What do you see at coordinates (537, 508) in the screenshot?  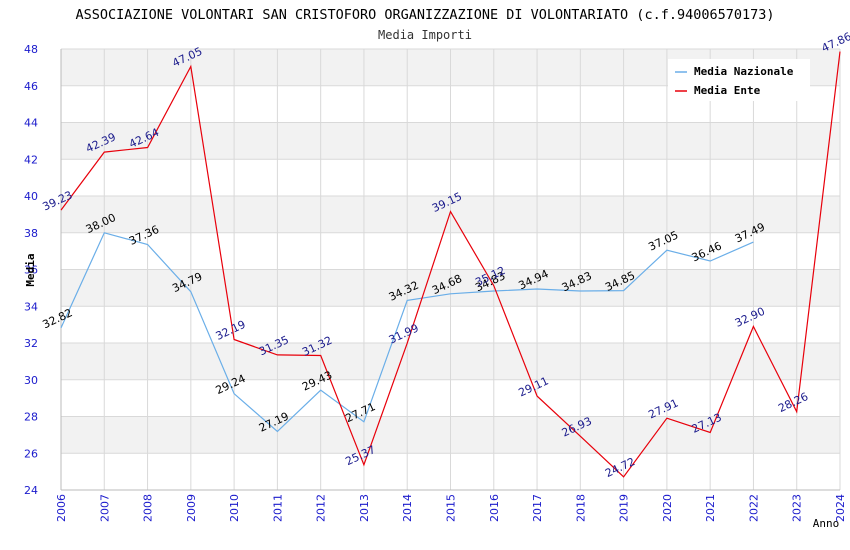 I see `x-tick-label: 2017` at bounding box center [537, 508].